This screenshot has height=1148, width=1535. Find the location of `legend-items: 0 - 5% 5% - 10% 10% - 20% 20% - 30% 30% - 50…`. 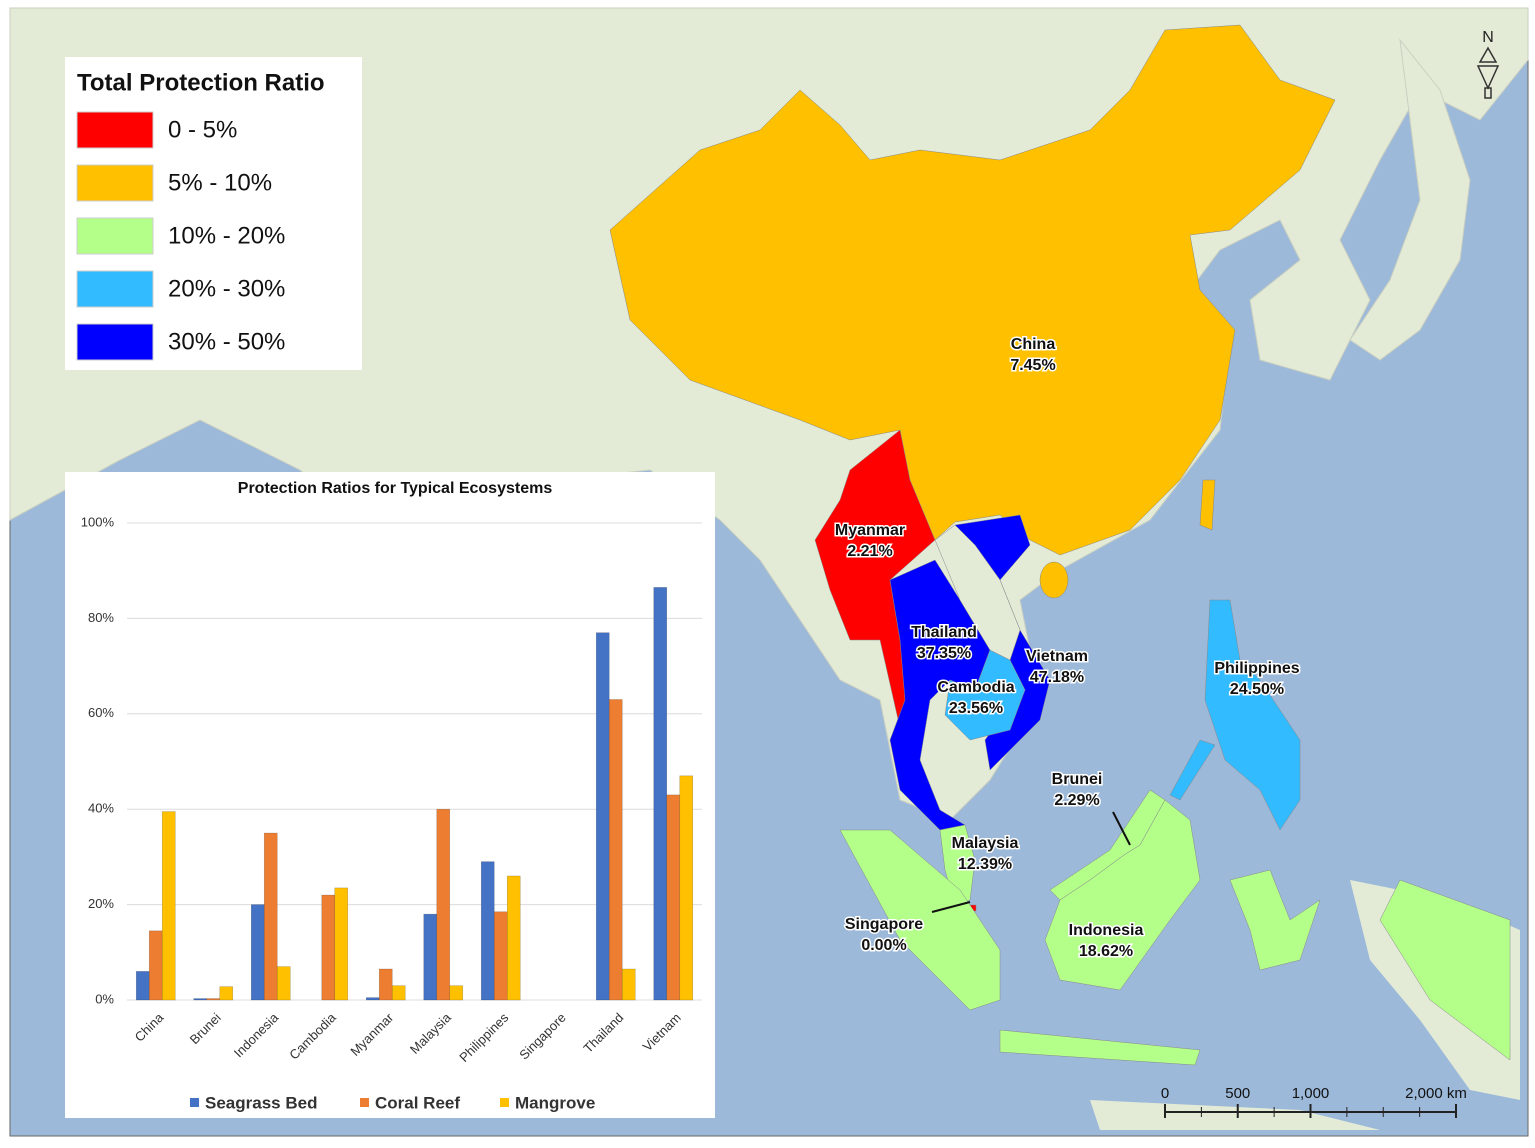

legend-items: 0 - 5% 5% - 10% 10% - 20% 20% - 30% 30% - 50… is located at coordinates (180, 236).